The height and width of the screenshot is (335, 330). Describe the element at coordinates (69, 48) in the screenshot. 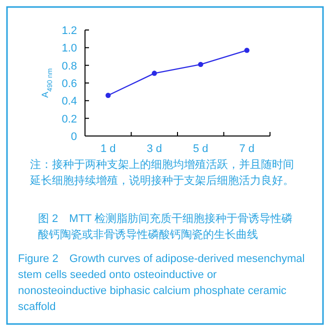

I see `y-tick-label: 1.0` at that location.